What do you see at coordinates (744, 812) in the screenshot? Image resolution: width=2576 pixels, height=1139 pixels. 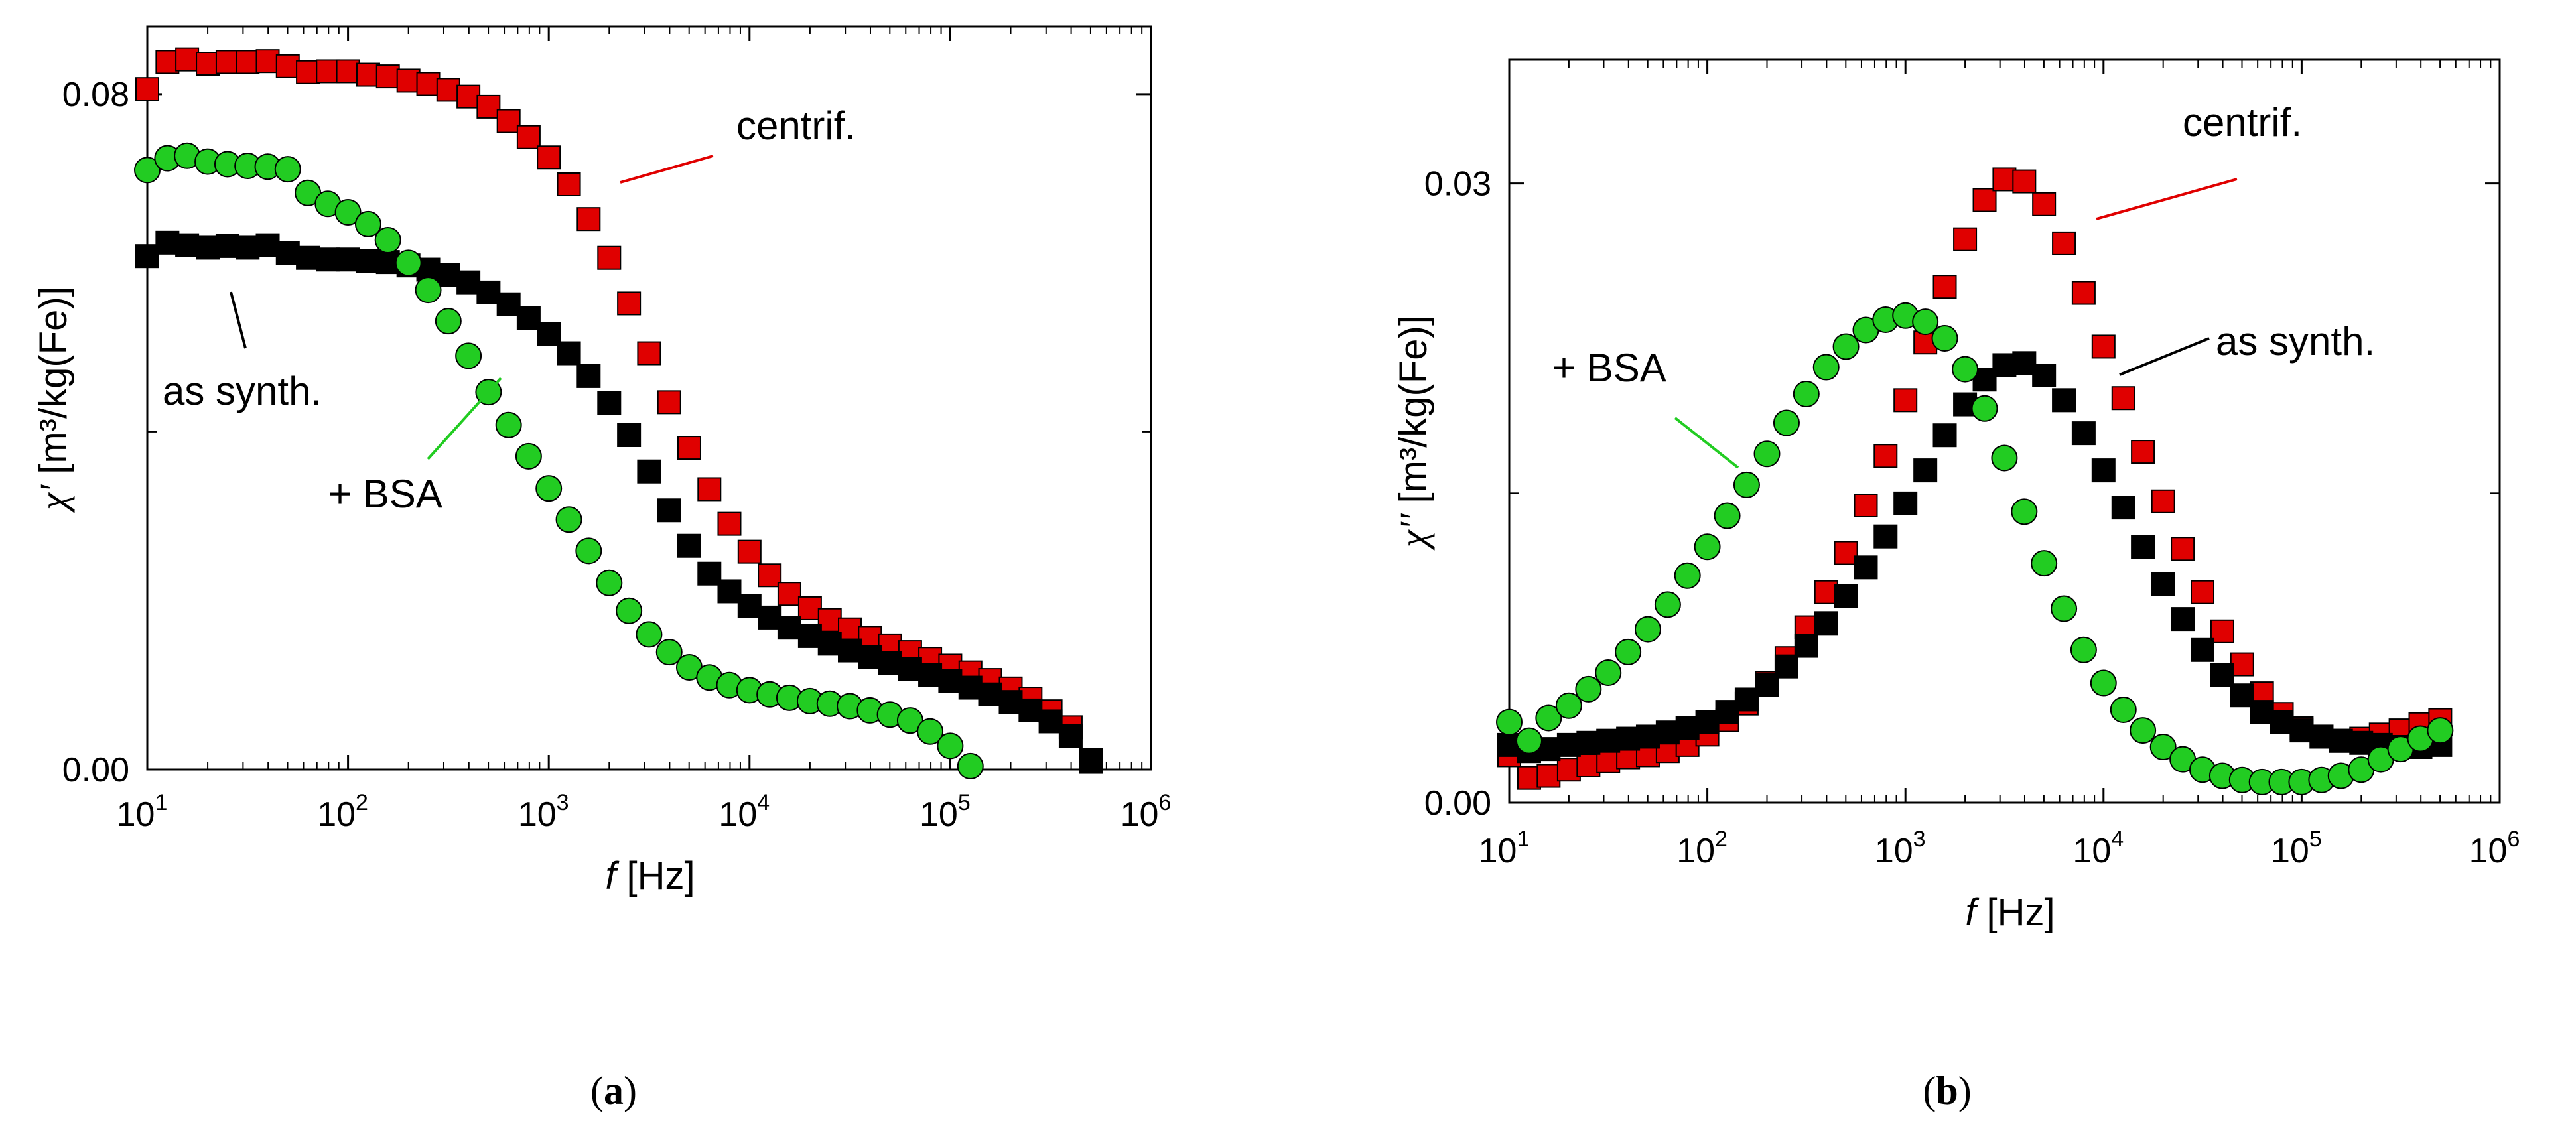 I see `x-tick-label: 10⁴` at bounding box center [744, 812].